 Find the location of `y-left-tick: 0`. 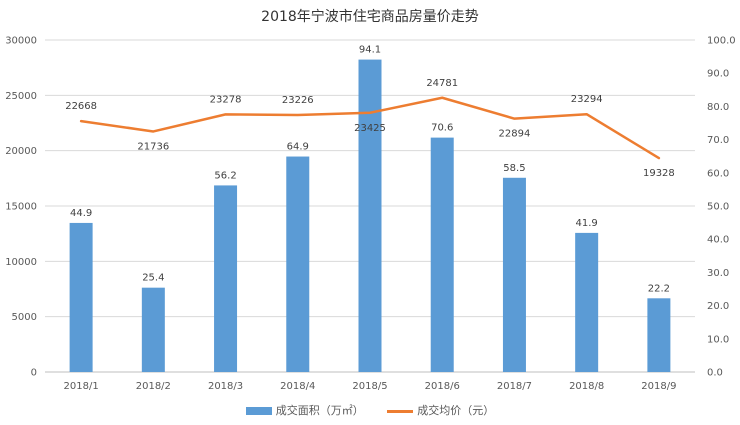

y-left-tick: 0 is located at coordinates (34, 373).